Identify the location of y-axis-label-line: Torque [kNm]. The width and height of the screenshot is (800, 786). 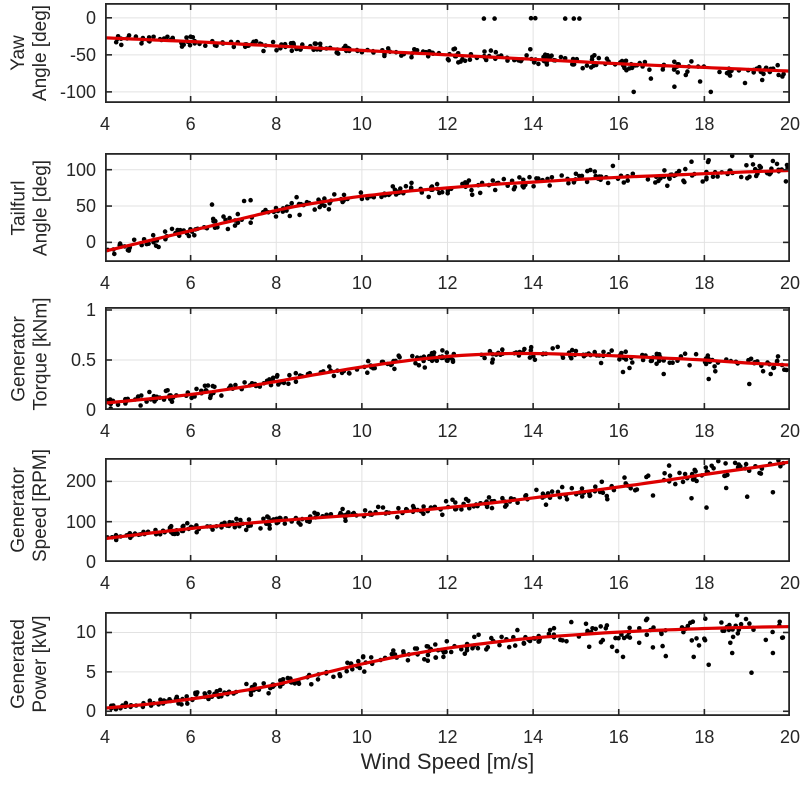
(40, 353).